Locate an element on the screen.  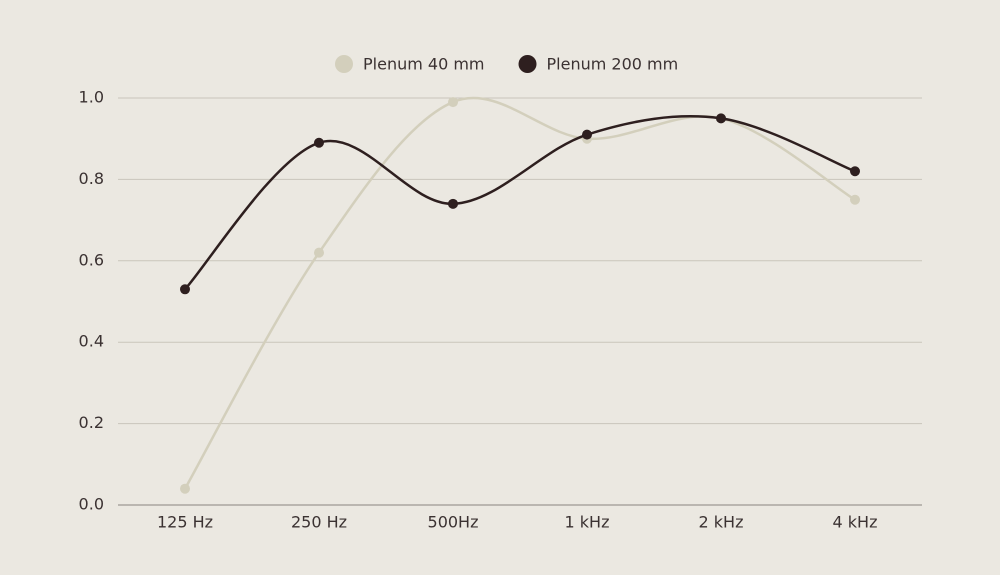
x-tick-label: 125 Hz is located at coordinates (185, 522).